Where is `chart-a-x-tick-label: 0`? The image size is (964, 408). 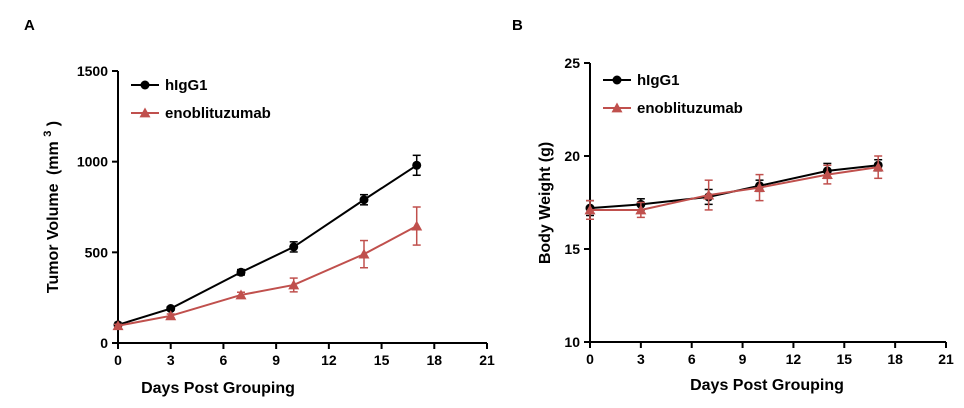
chart-a-x-tick-label: 0 is located at coordinates (118, 360).